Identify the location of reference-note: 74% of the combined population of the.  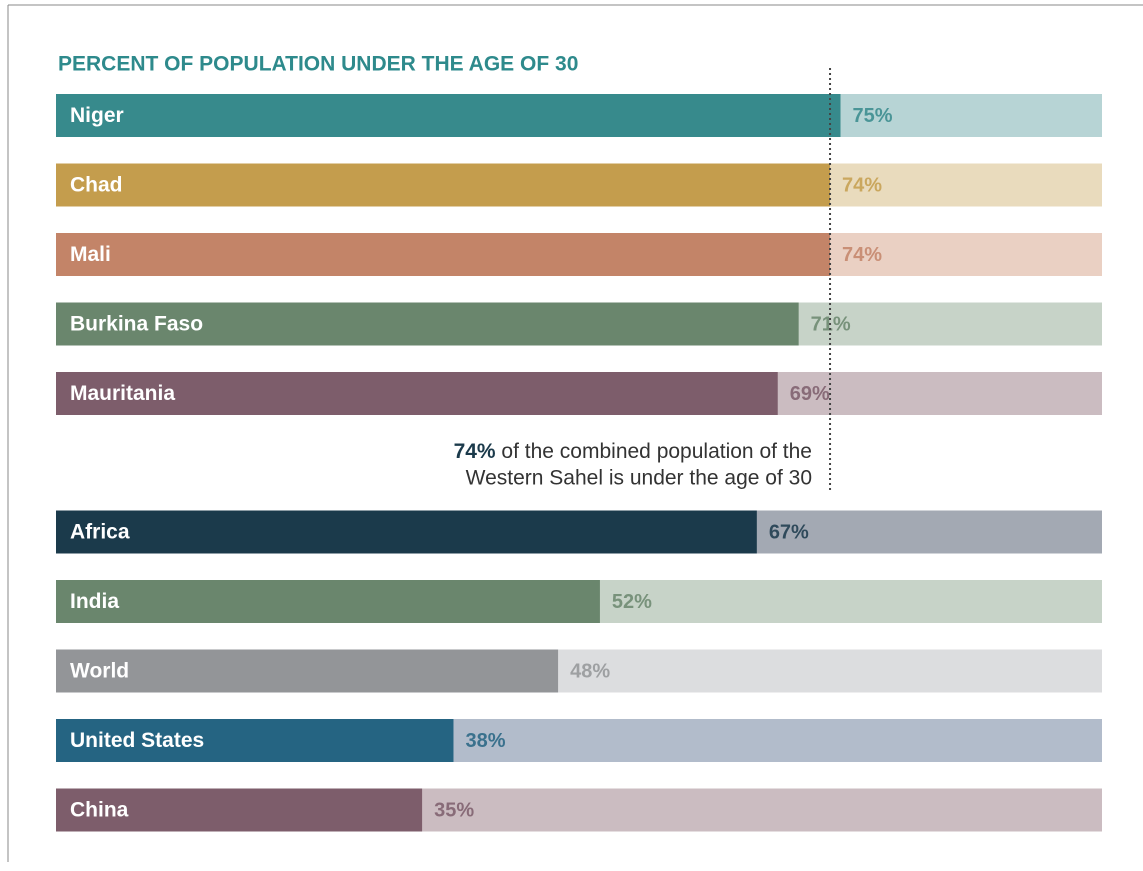
(633, 451).